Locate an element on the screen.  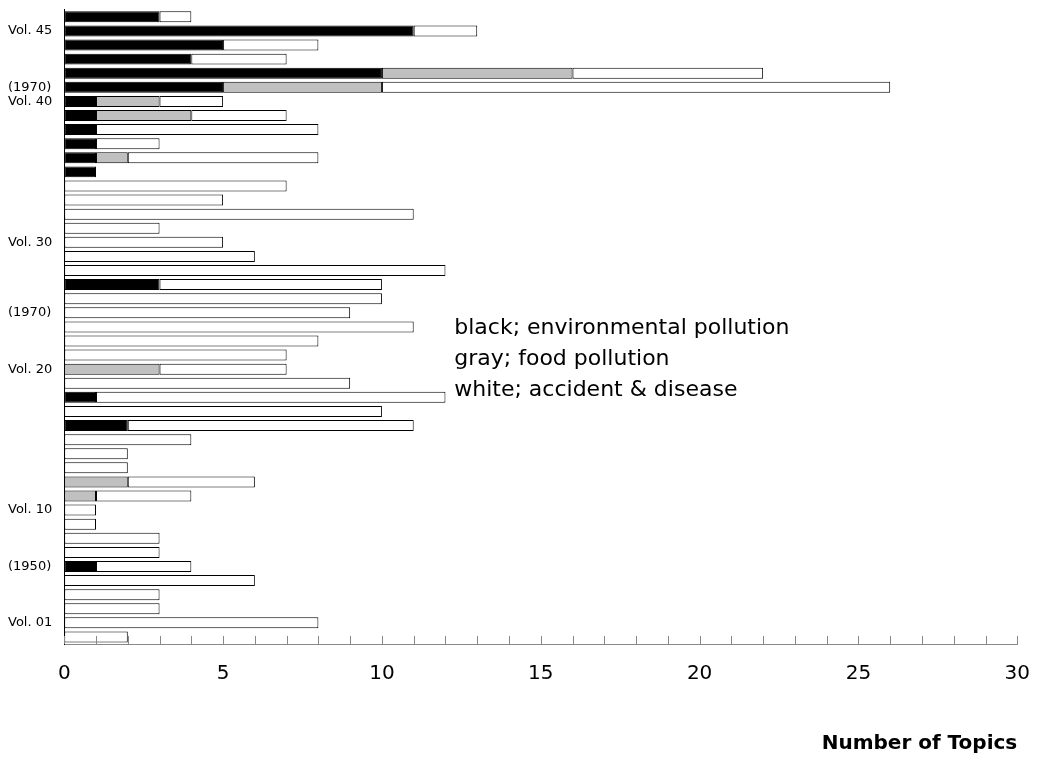
x-tick-label: 20 is located at coordinates (699, 672).